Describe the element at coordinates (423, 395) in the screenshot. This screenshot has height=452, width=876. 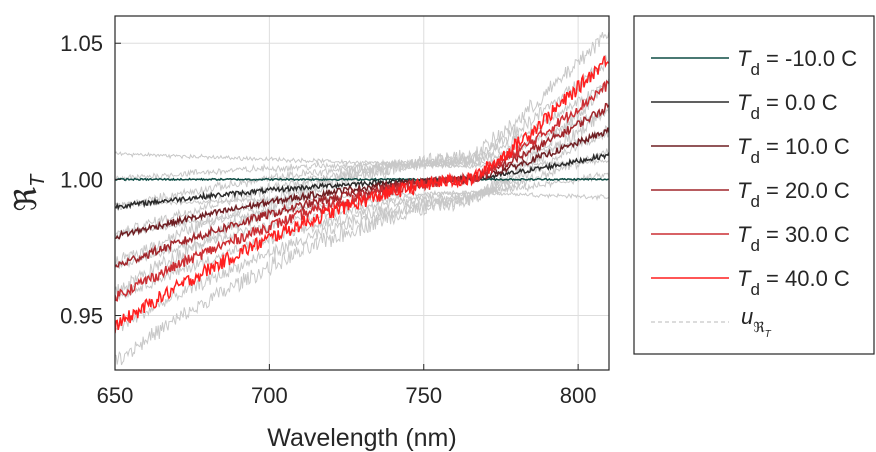
I see `x-tick-label: 750` at that location.